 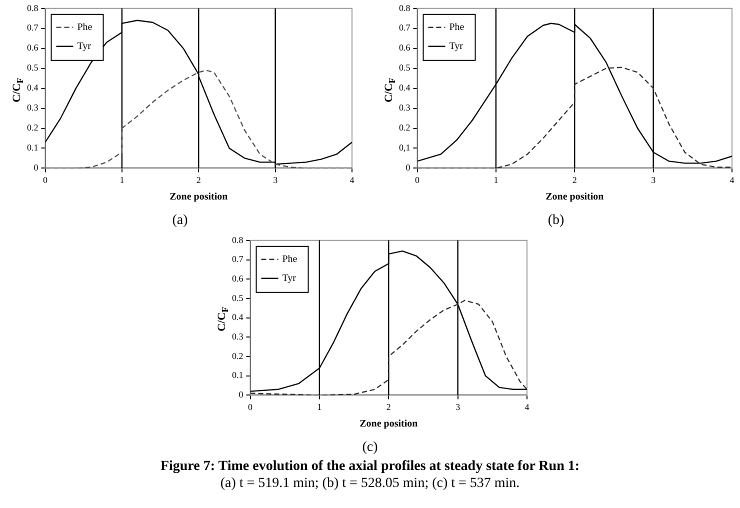 What do you see at coordinates (370, 466) in the screenshot?
I see `caption: Figure 7: Time evolution of the axial profiles at steady state for Run 1:` at bounding box center [370, 466].